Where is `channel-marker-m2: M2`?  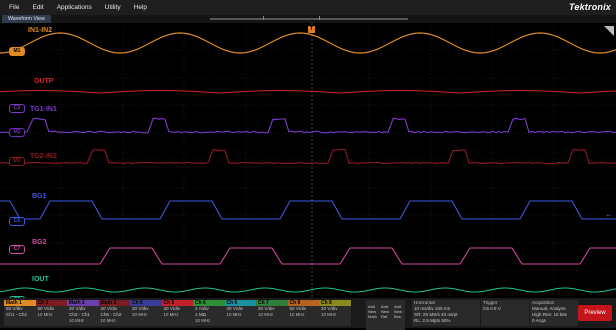 channel-marker-m2: M2 is located at coordinates (17, 132).